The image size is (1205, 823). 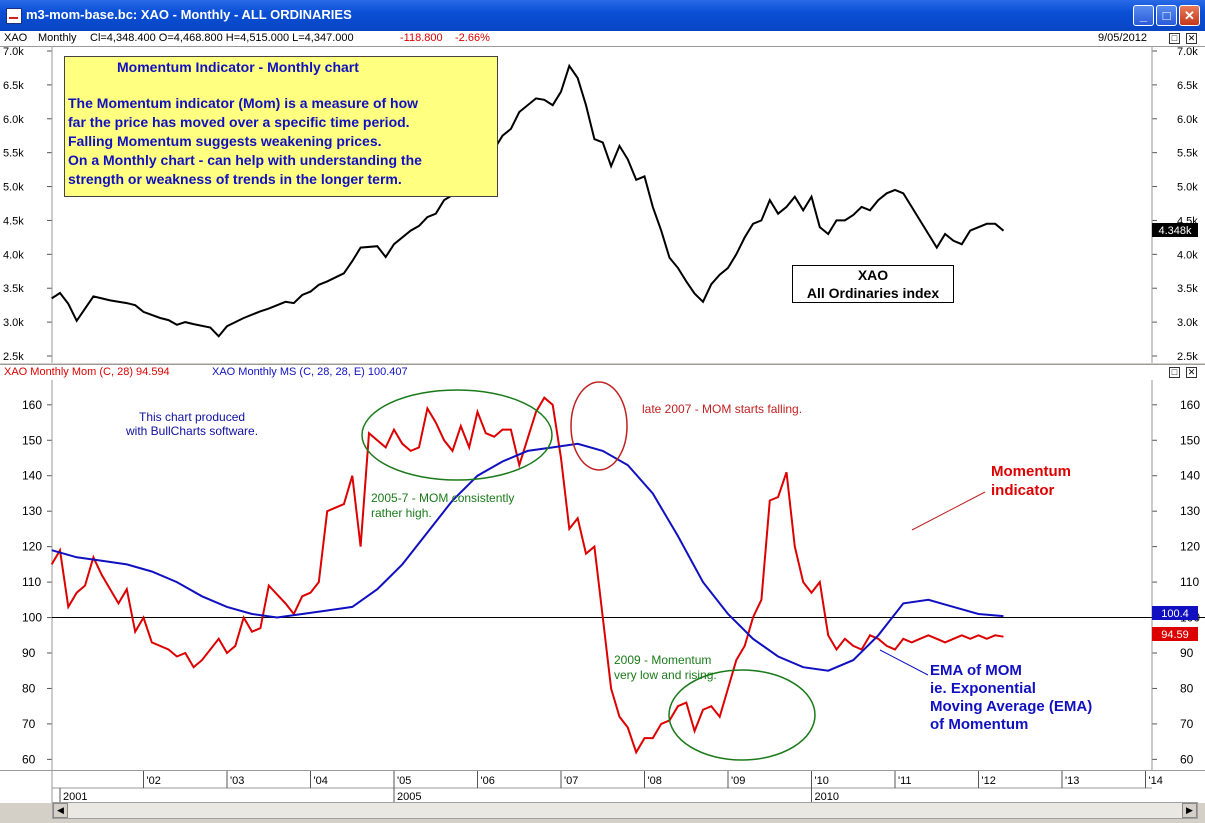 What do you see at coordinates (192, 417) in the screenshot?
I see `software-annotation-line-1: This chart produced` at bounding box center [192, 417].